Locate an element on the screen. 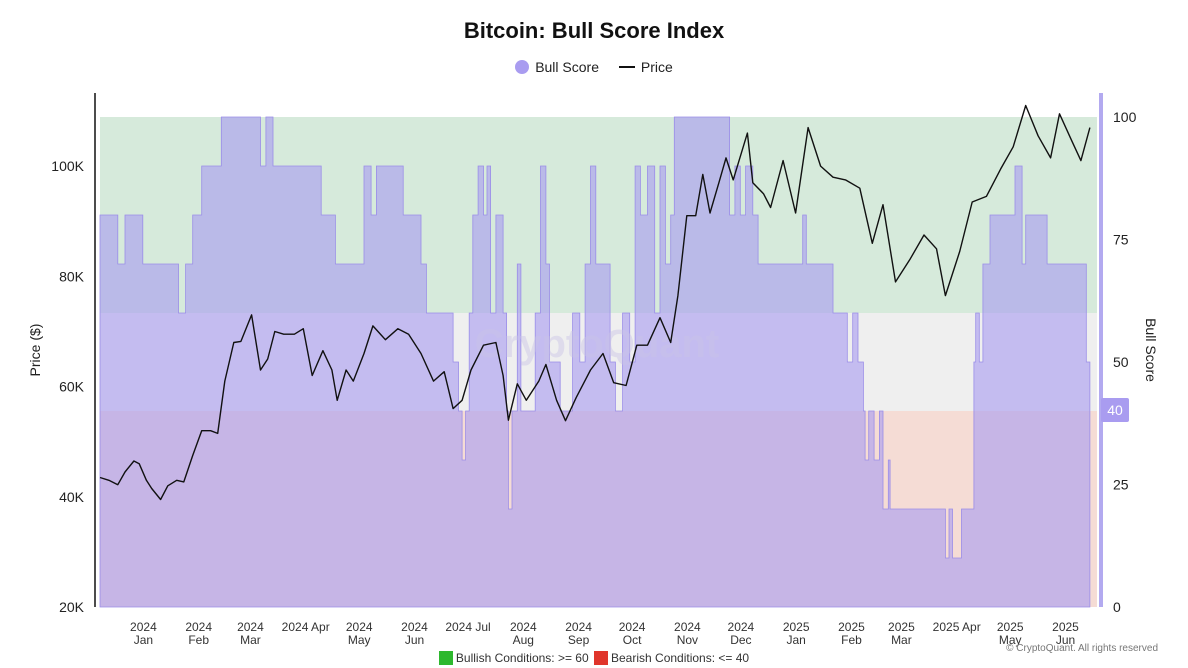 This screenshot has height=668, width=1188. x-tick-label: Aug is located at coordinates (523, 640).